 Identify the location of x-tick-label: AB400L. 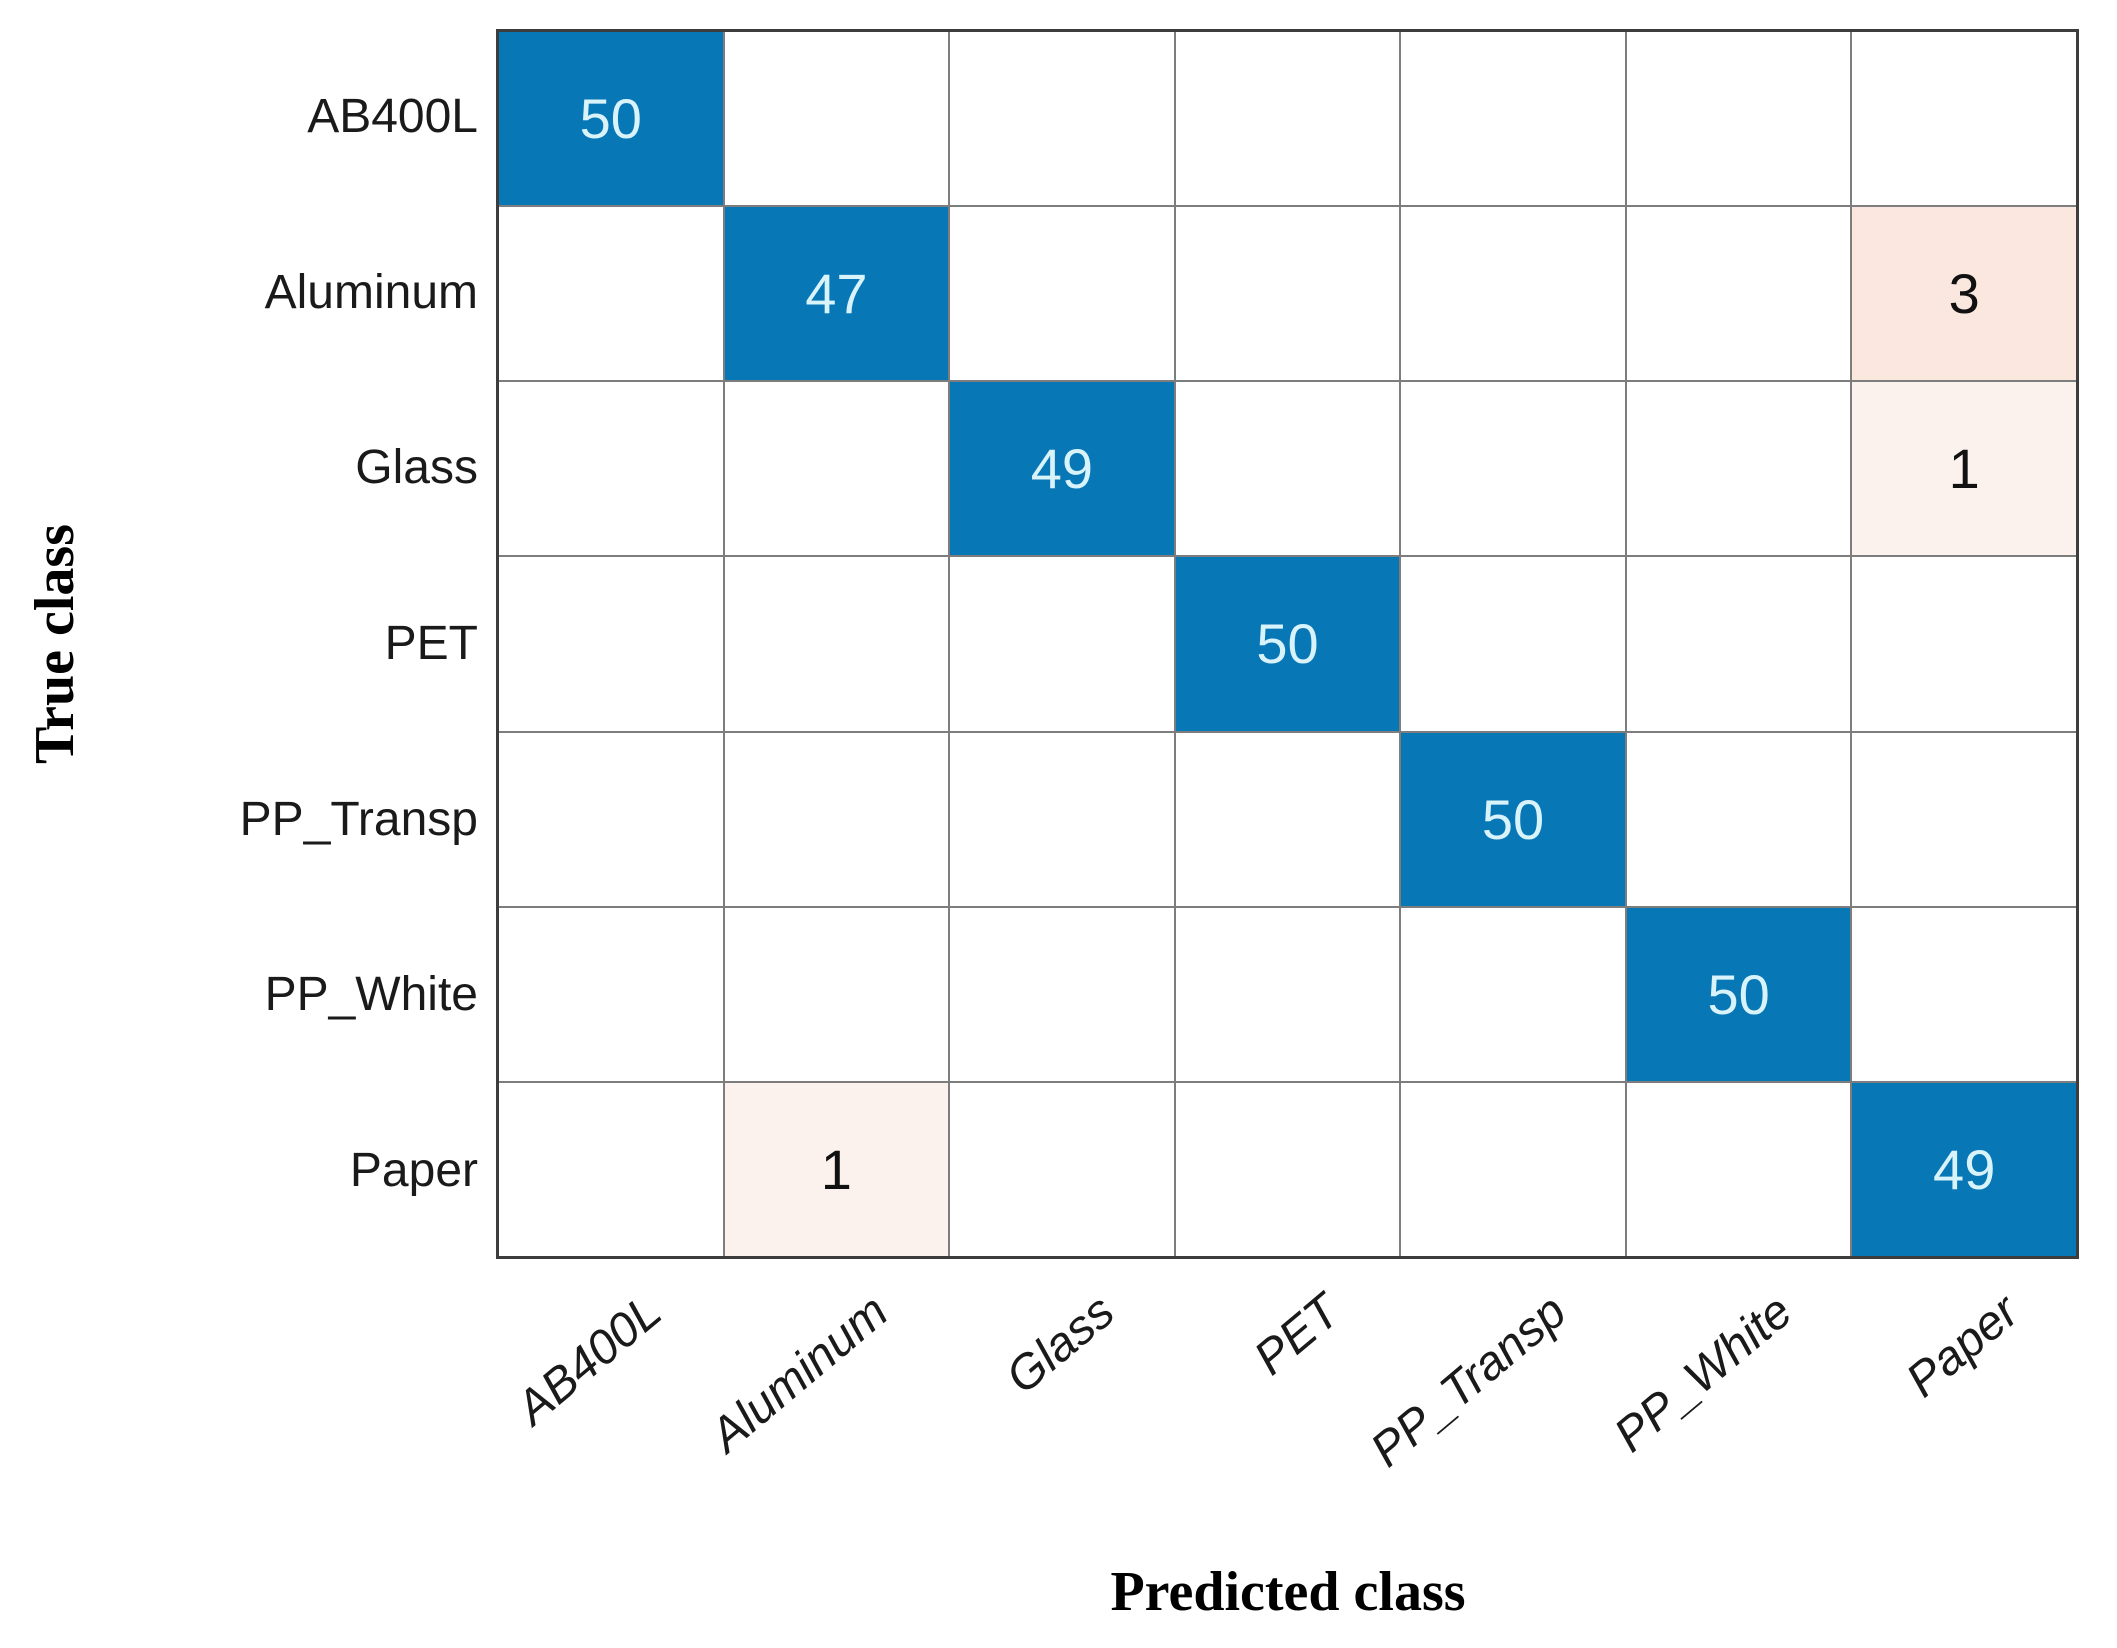
(589, 1360).